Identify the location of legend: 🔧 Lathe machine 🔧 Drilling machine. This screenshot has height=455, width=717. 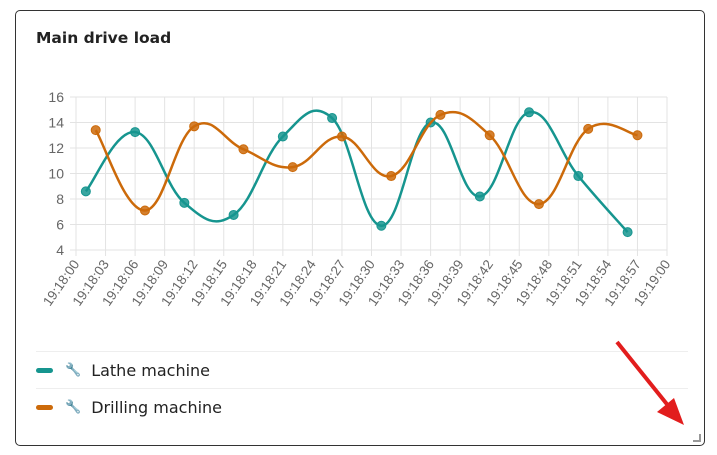
(362, 388).